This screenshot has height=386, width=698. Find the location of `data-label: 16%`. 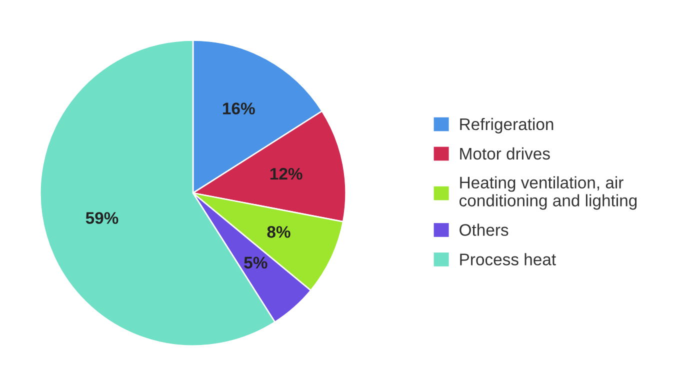

data-label: 16% is located at coordinates (239, 108).